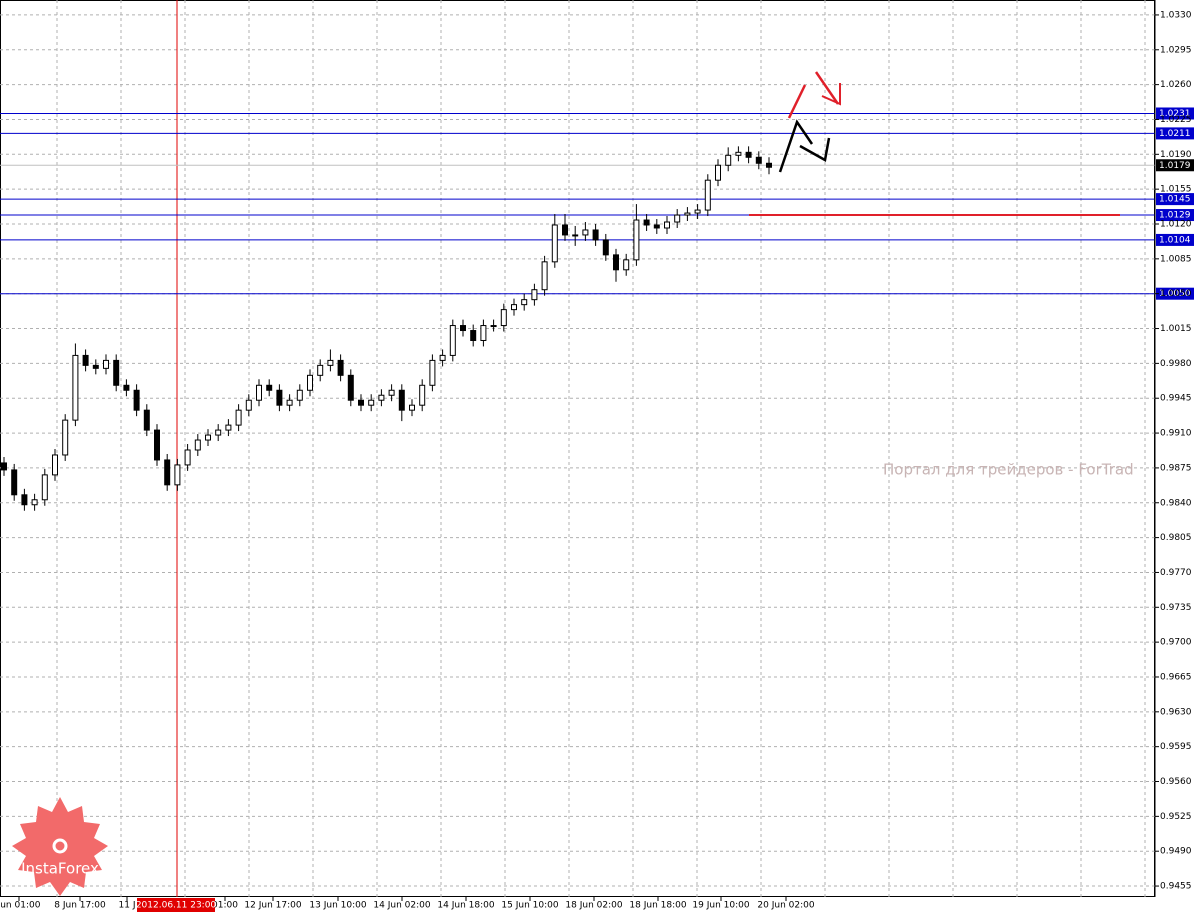  What do you see at coordinates (1176, 85) in the screenshot?
I see `y-tick-label: 1.0260` at bounding box center [1176, 85].